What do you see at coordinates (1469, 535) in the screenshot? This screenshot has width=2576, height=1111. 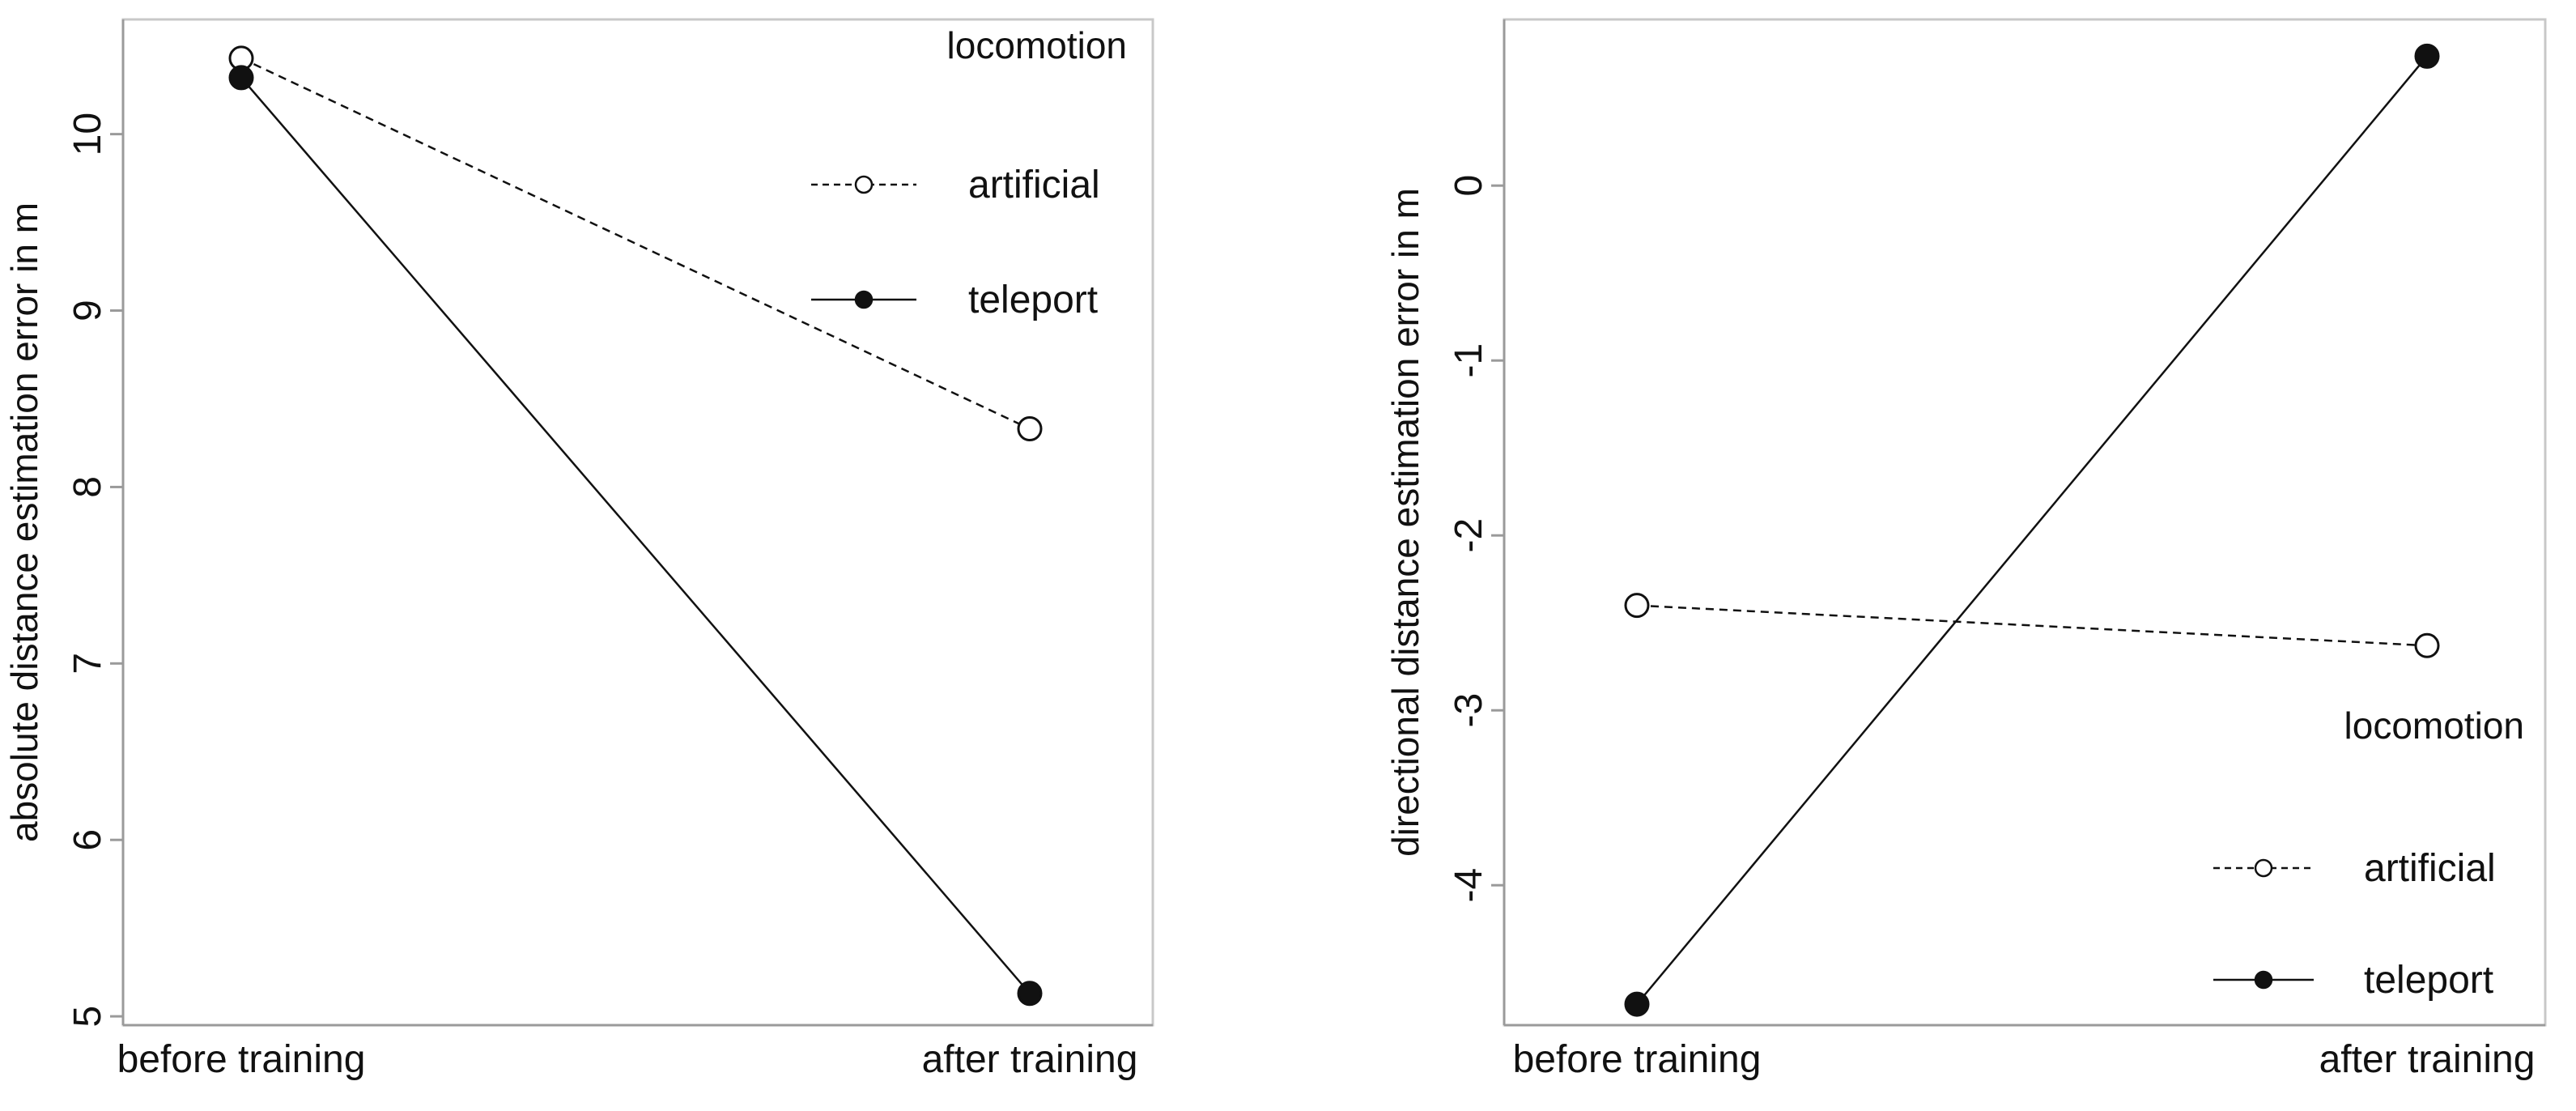 I see `y-tick-label: -2` at bounding box center [1469, 535].